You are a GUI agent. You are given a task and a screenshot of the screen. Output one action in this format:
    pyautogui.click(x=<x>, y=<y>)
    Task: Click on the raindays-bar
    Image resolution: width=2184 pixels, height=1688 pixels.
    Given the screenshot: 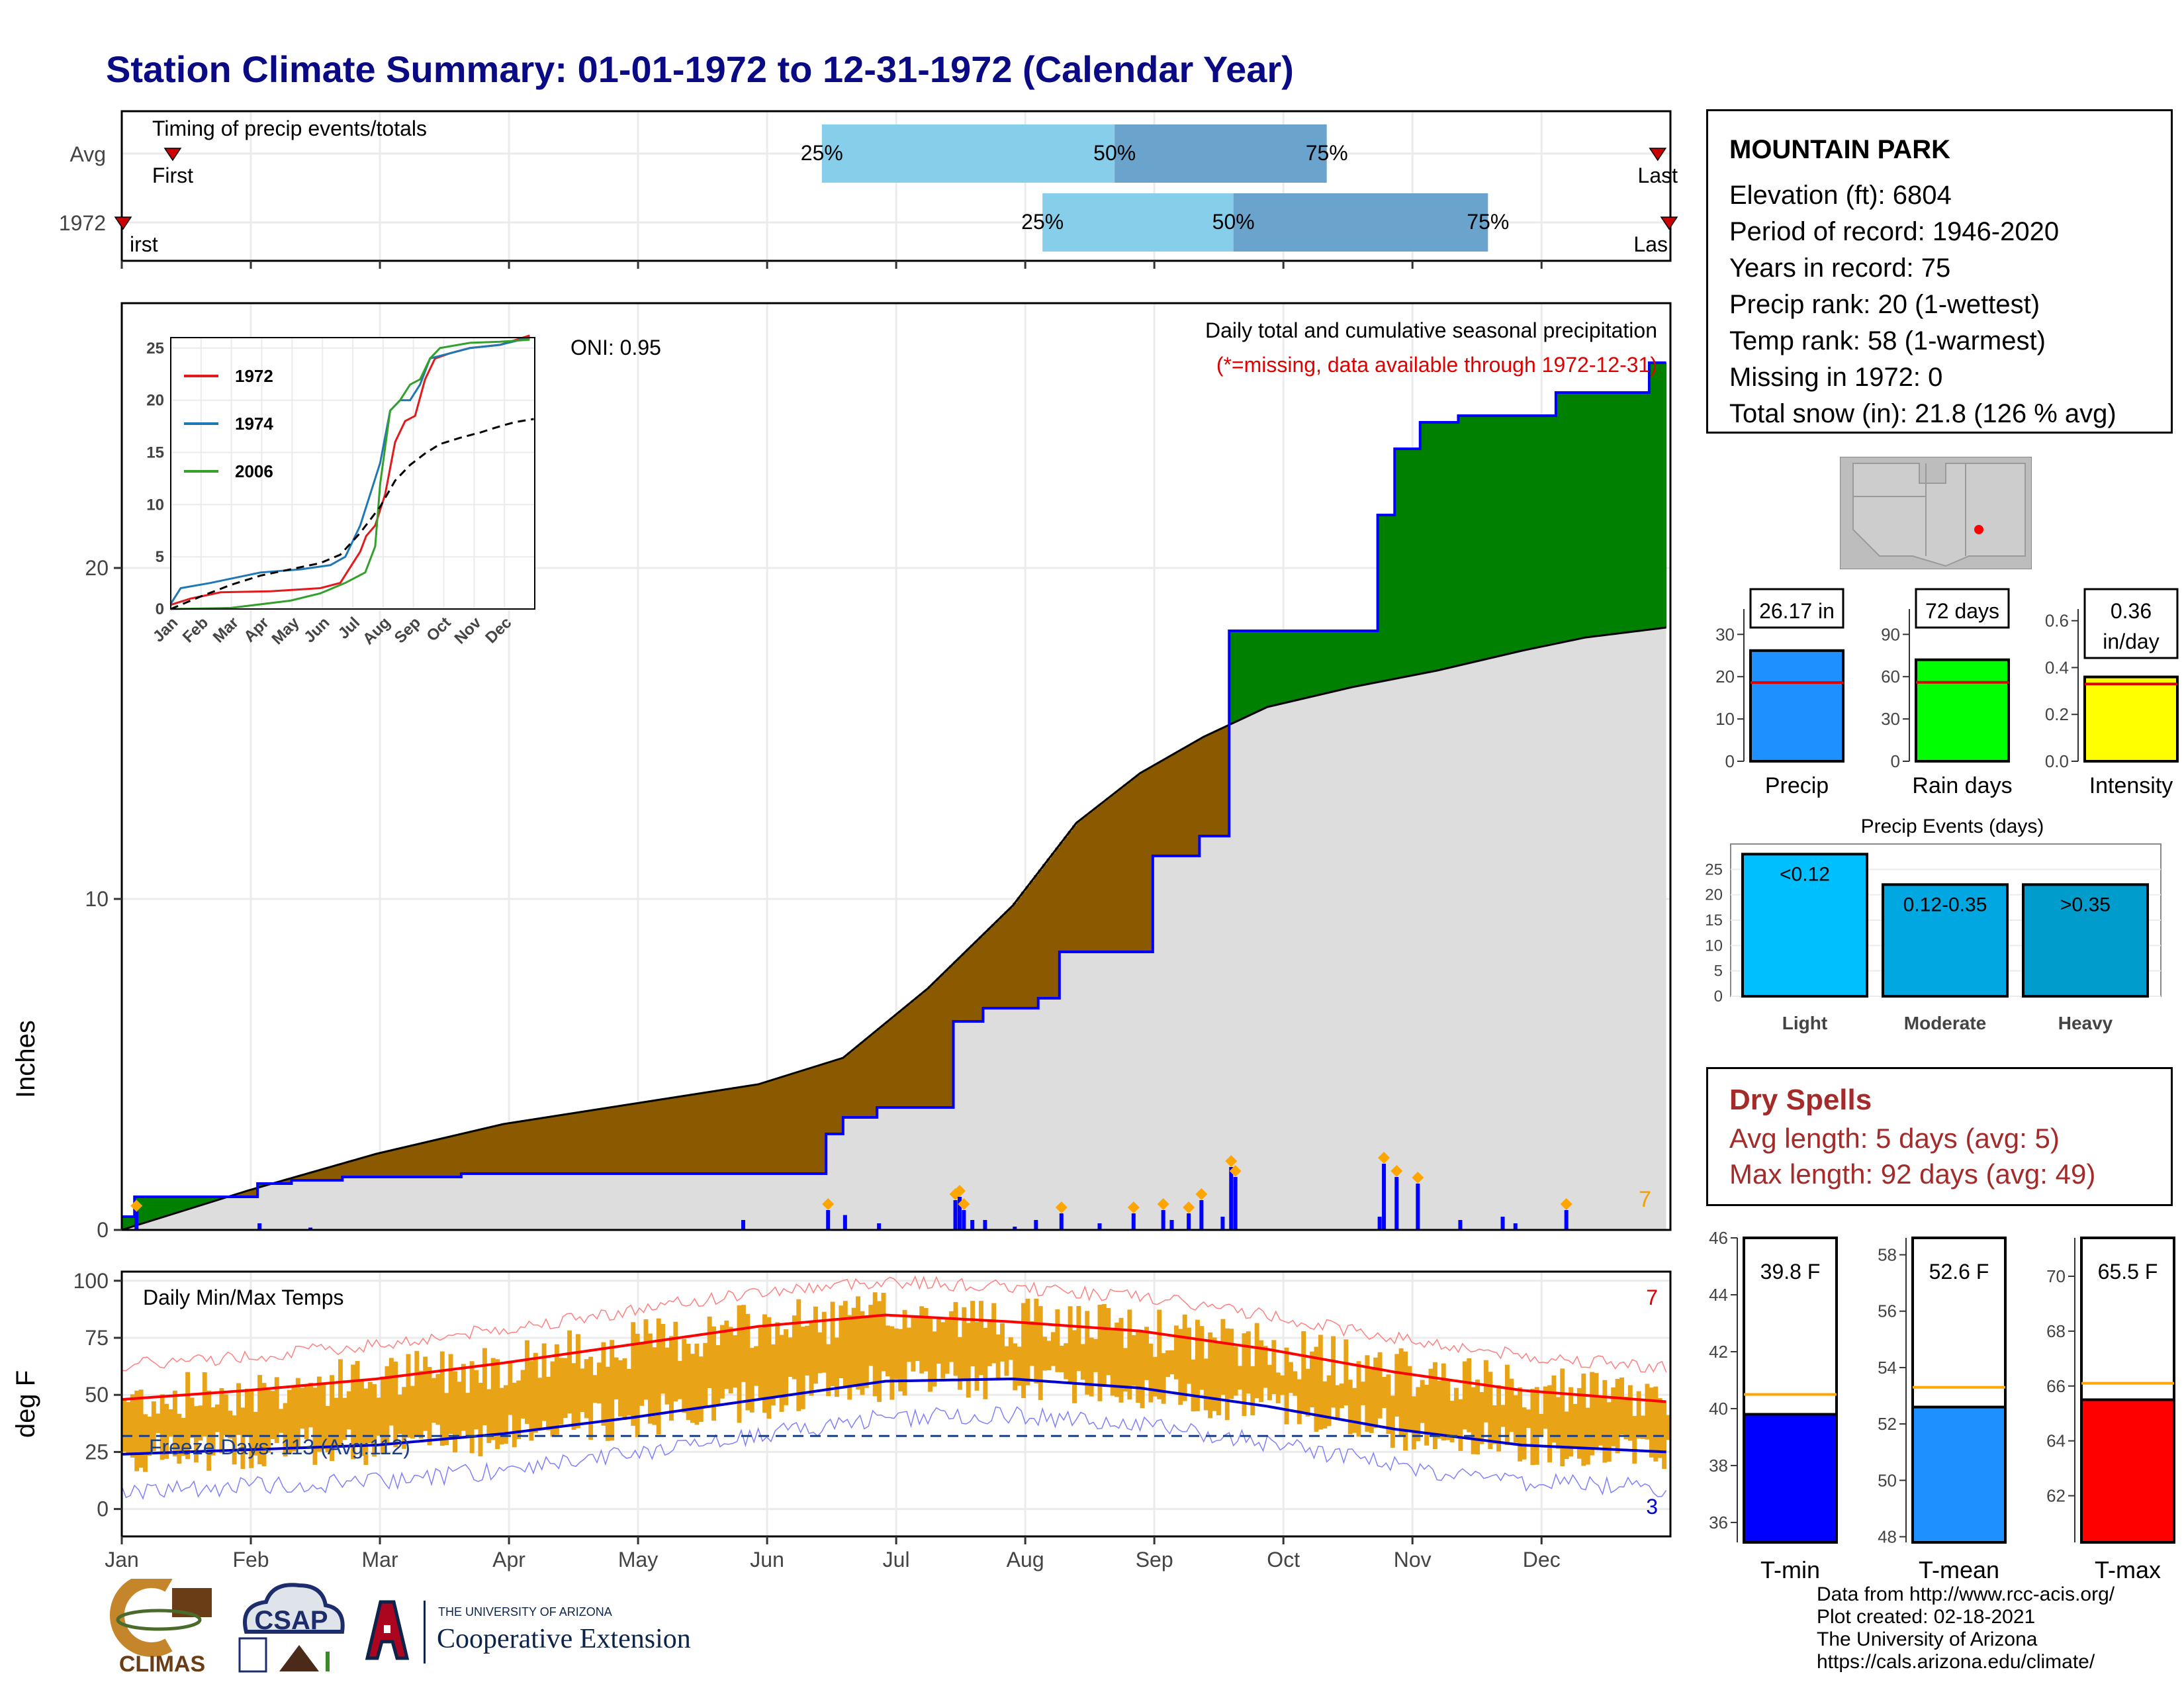 What is the action you would take?
    pyautogui.click(x=1962, y=710)
    